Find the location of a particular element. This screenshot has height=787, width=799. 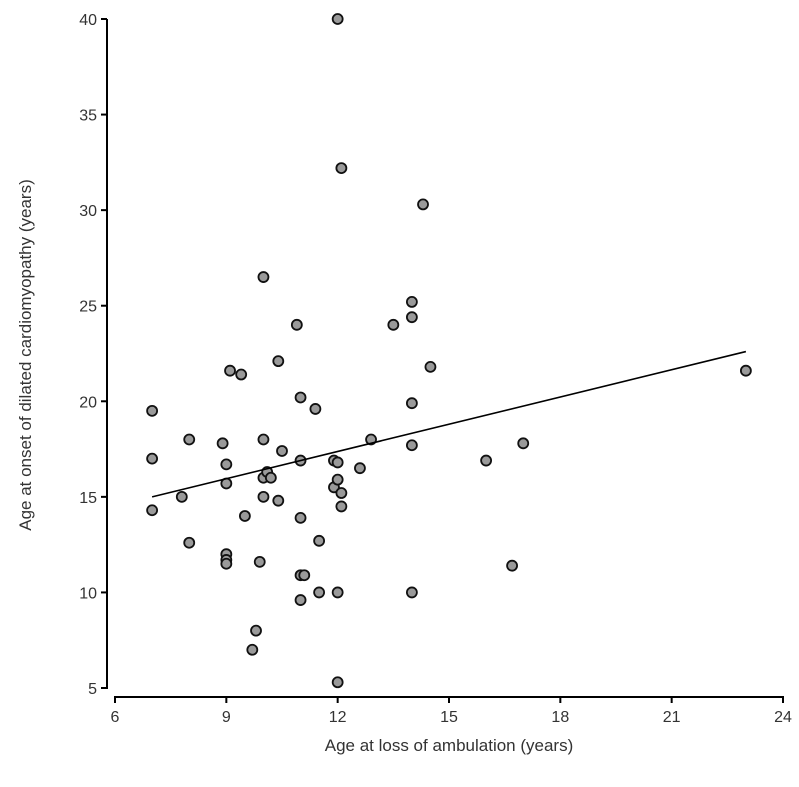

x-tick-label: 15 is located at coordinates (449, 717).